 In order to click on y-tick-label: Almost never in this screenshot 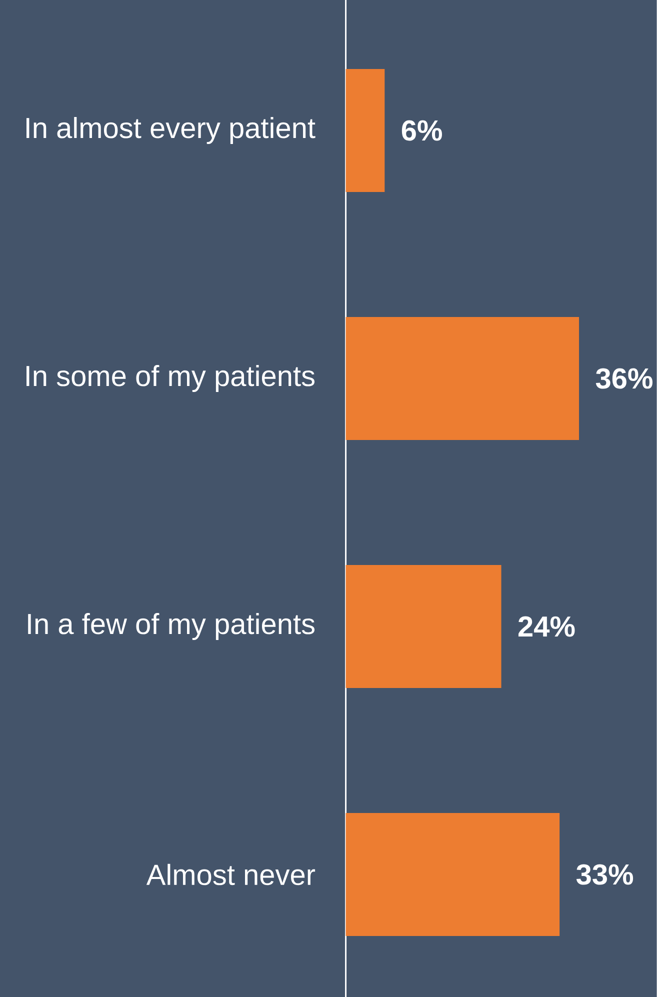, I will do `click(231, 875)`.